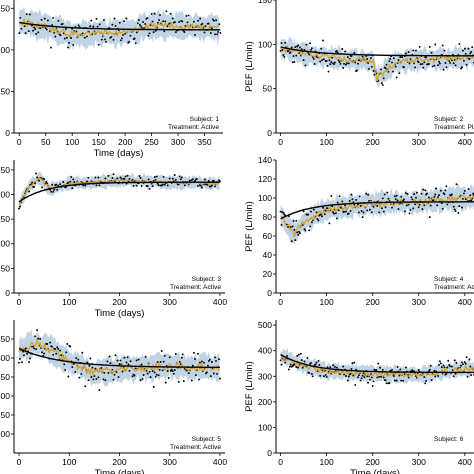 The width and height of the screenshot is (474, 474). Describe the element at coordinates (265, 376) in the screenshot. I see `y-tick-label: 300` at that location.